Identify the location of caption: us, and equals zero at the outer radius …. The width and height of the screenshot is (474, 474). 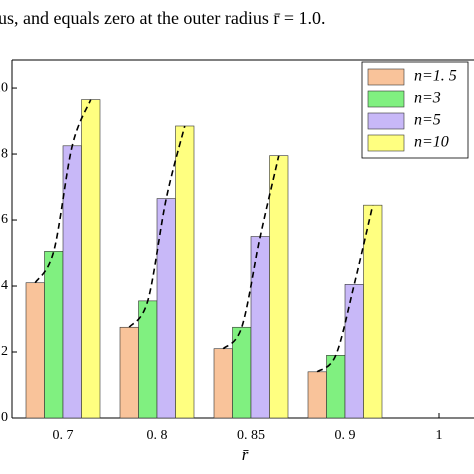
(163, 18).